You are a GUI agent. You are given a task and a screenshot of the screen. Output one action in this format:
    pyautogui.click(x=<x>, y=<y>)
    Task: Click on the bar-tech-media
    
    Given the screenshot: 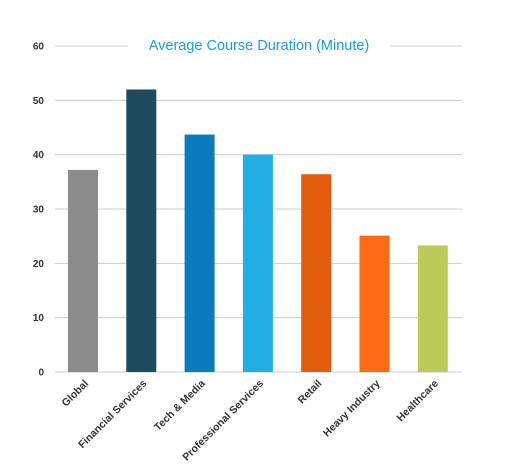 What is the action you would take?
    pyautogui.click(x=199, y=253)
    